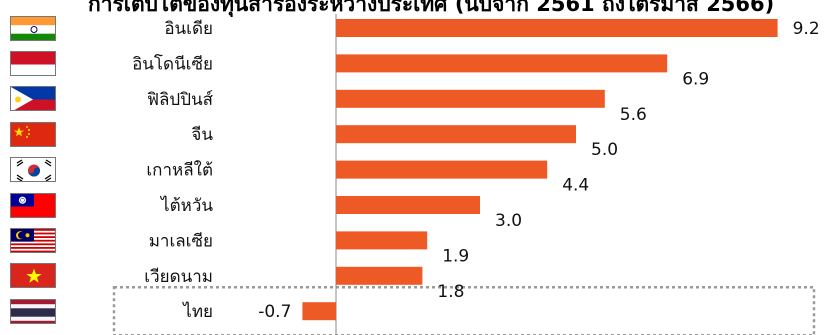 The width and height of the screenshot is (834, 335). Describe the element at coordinates (508, 221) in the screenshot. I see `data-label: 3.0` at that location.